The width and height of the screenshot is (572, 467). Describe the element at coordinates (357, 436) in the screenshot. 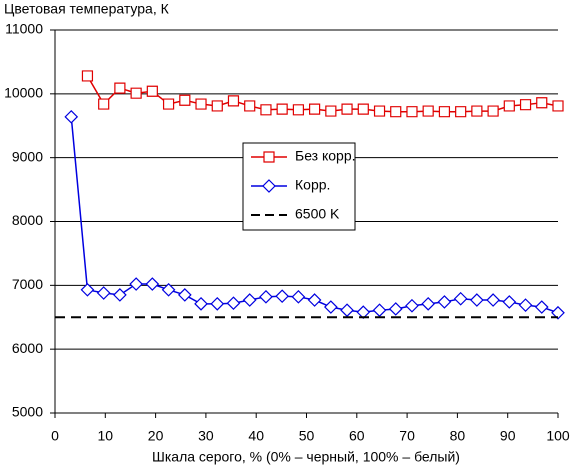

I see `x-tick-label: 60` at that location.